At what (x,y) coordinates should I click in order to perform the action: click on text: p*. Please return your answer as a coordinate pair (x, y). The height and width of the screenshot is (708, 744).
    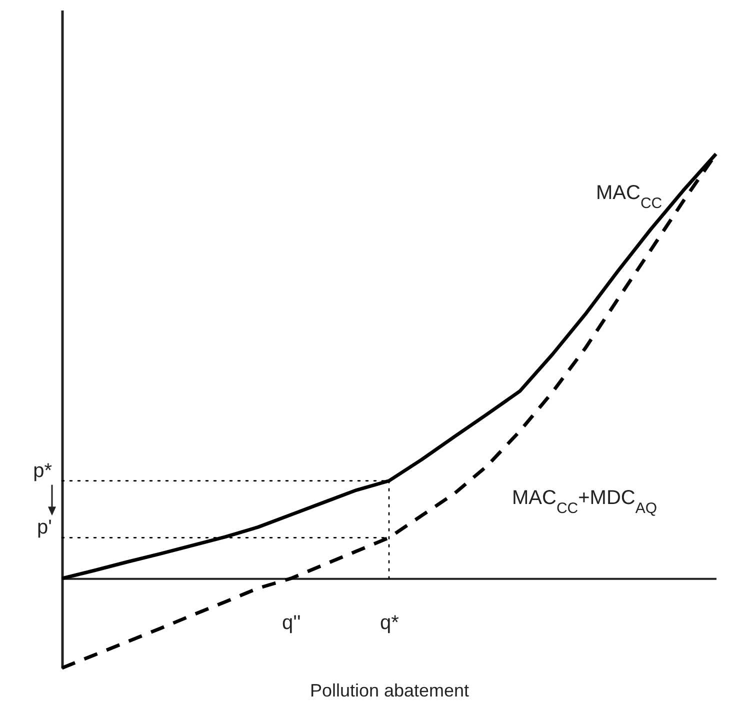
    Looking at the image, I should click on (42, 471).